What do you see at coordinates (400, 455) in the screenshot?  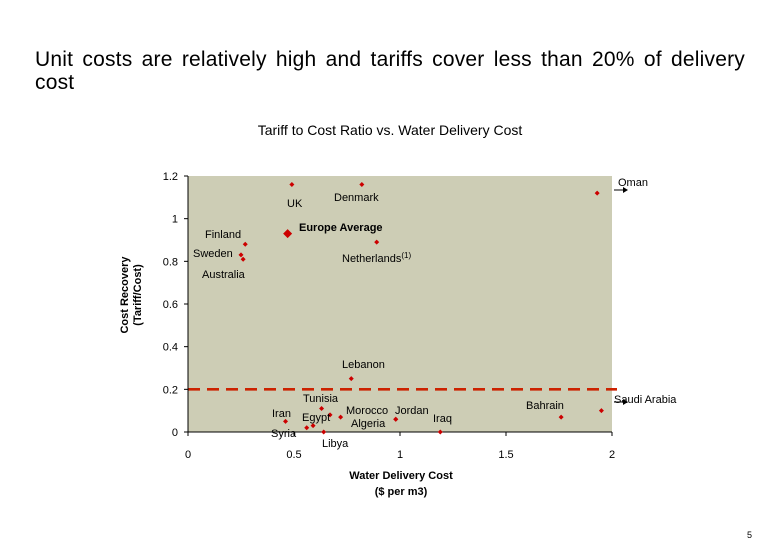 I see `x-tick-label: 1` at bounding box center [400, 455].